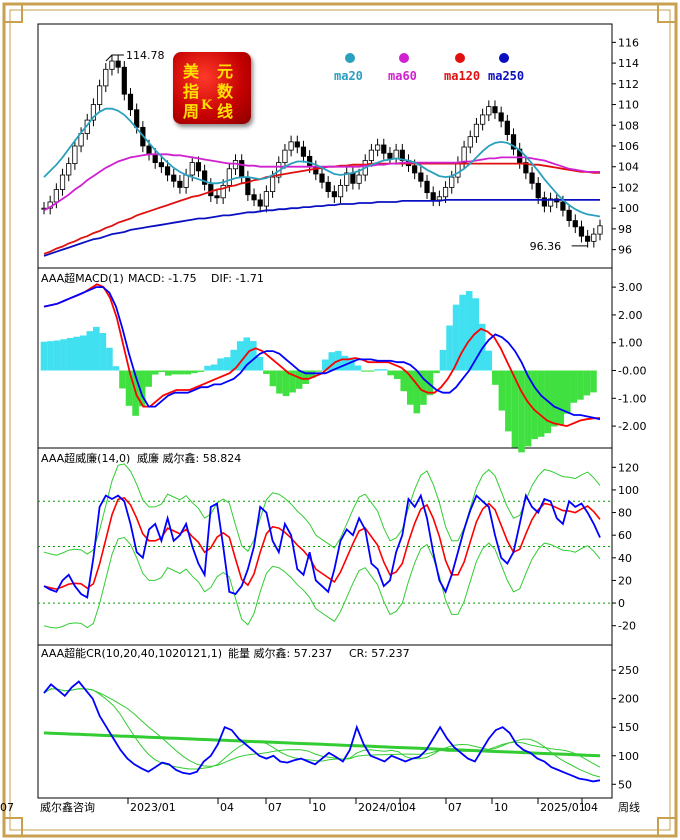 This screenshot has height=840, width=680. Describe the element at coordinates (225, 91) in the screenshot. I see `logo-char-4: 数` at that location.